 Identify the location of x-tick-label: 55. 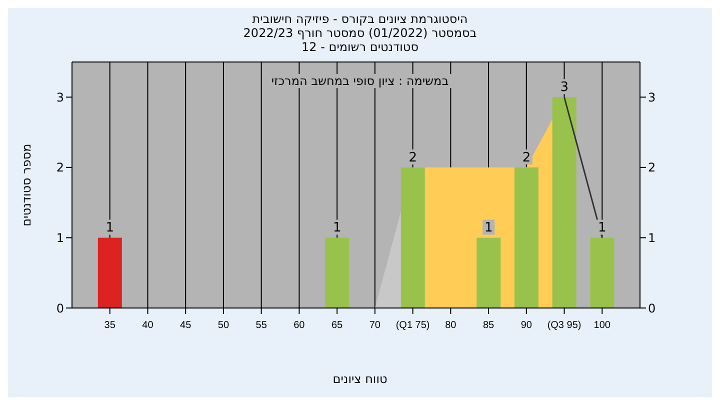
(262, 325).